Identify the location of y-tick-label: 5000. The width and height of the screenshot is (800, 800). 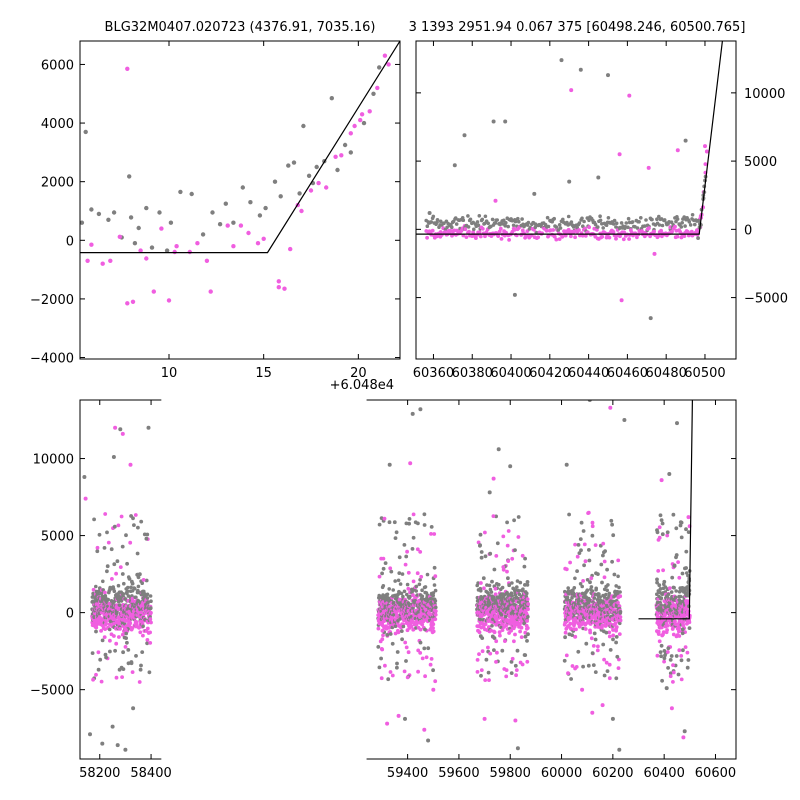
(57, 537).